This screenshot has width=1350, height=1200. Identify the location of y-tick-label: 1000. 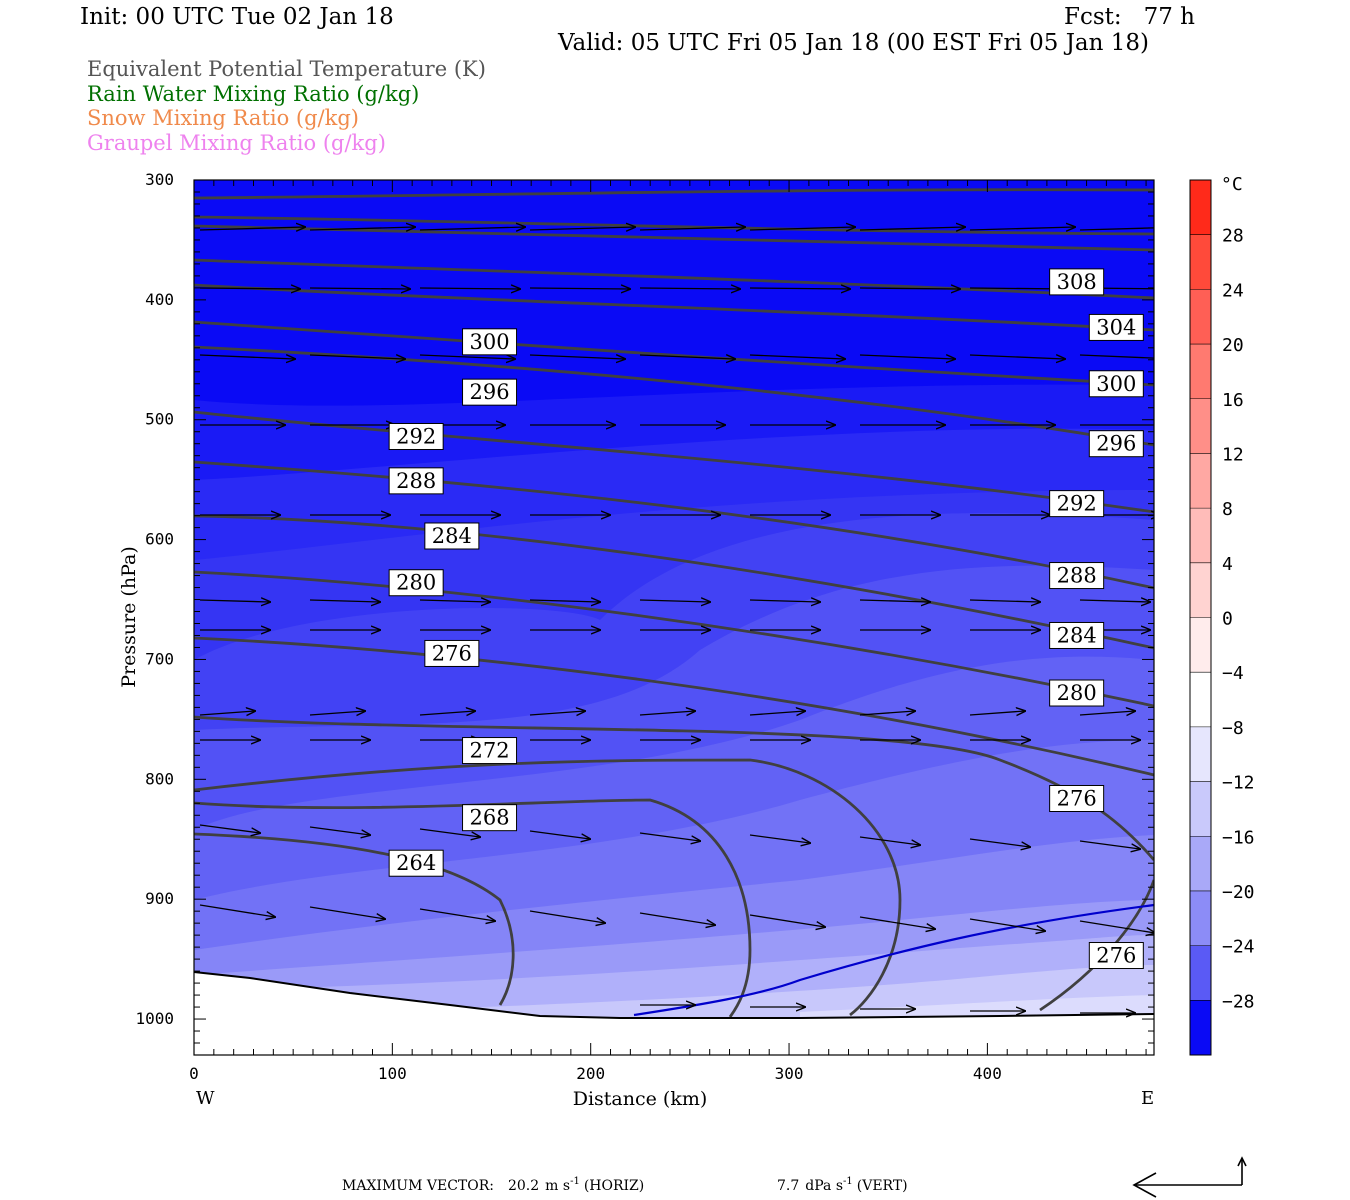
(154, 1018).